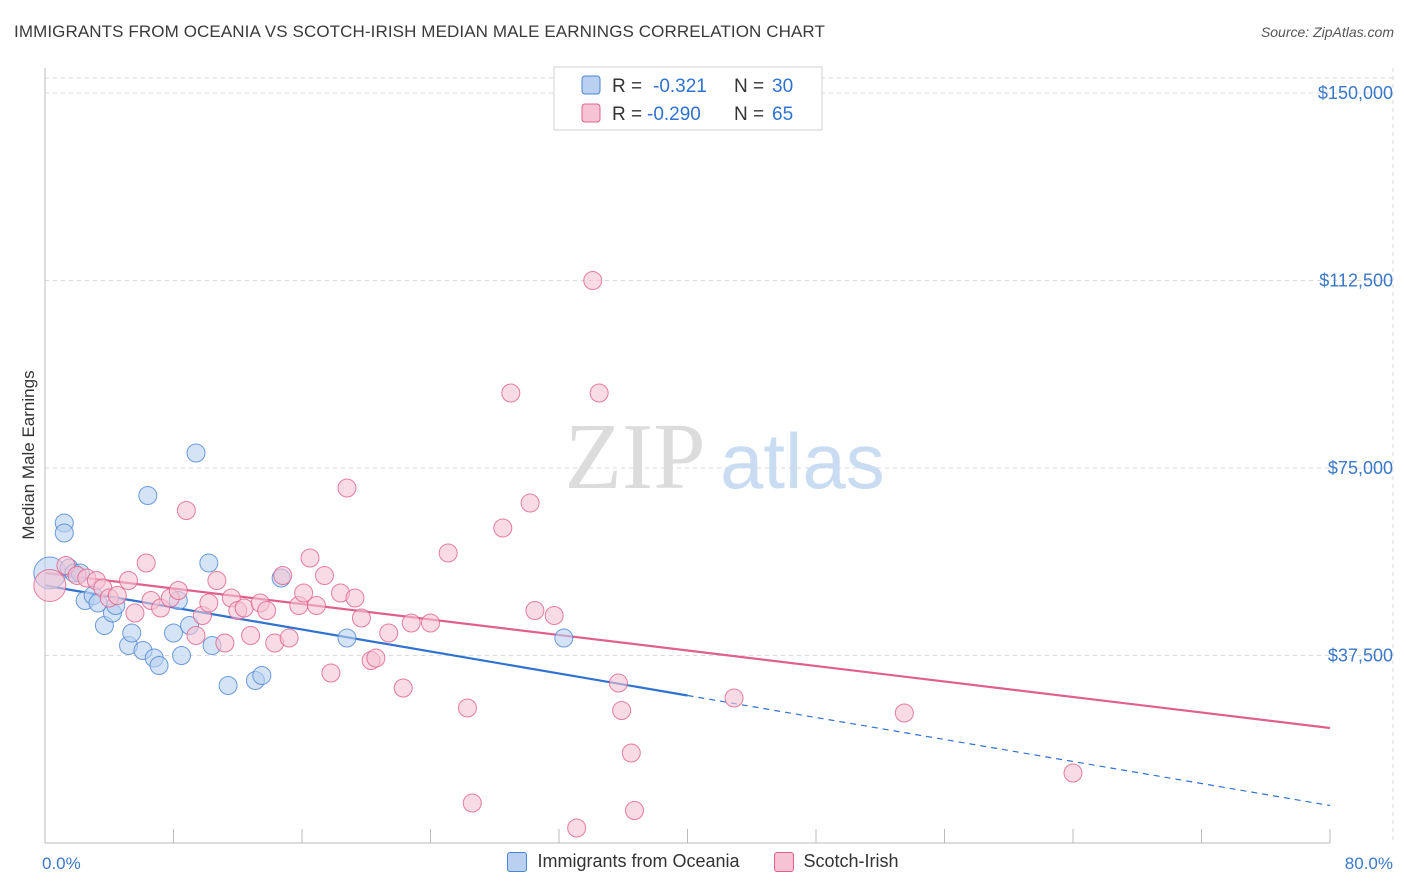 The width and height of the screenshot is (1406, 892). I want to click on legend-label-oceania: Immigrants from Oceania, so click(638, 861).